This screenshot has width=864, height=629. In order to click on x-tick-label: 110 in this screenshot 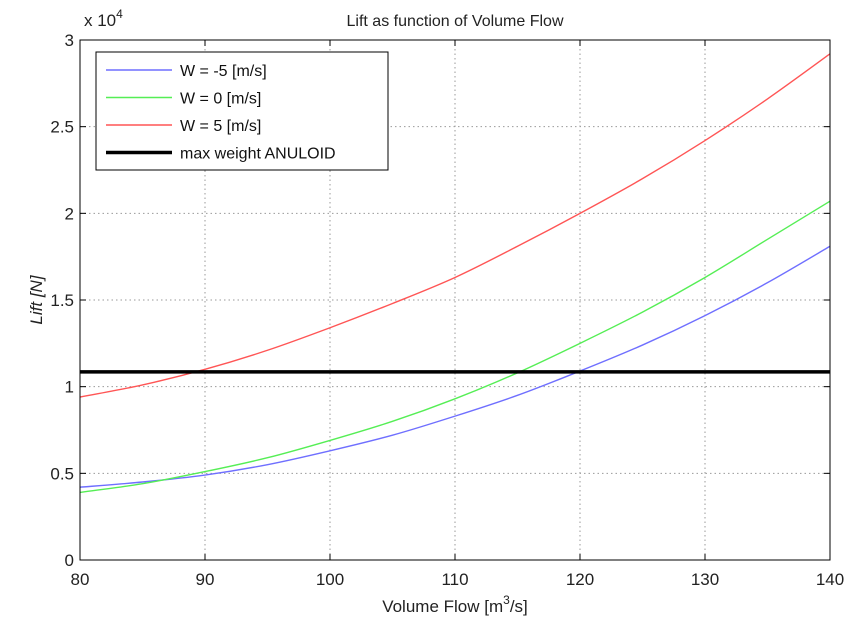, I will do `click(454, 579)`.